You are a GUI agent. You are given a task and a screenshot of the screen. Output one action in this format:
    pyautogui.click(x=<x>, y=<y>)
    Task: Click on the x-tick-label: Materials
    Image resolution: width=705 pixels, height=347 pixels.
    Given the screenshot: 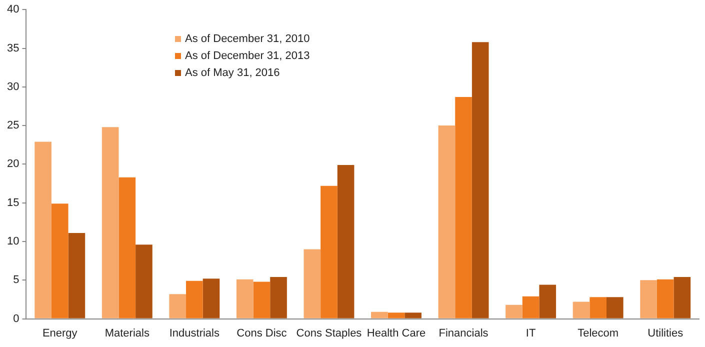 What is the action you would take?
    pyautogui.click(x=127, y=333)
    